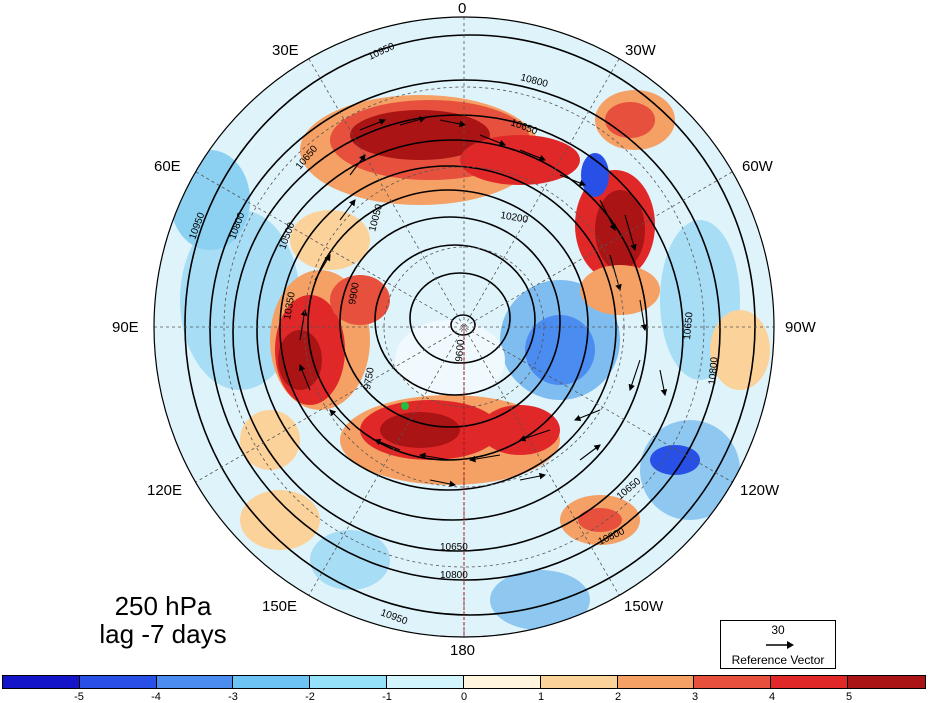 This screenshot has height=703, width=928. What do you see at coordinates (310, 697) in the screenshot?
I see `colorbar-tick-label: -2` at bounding box center [310, 697].